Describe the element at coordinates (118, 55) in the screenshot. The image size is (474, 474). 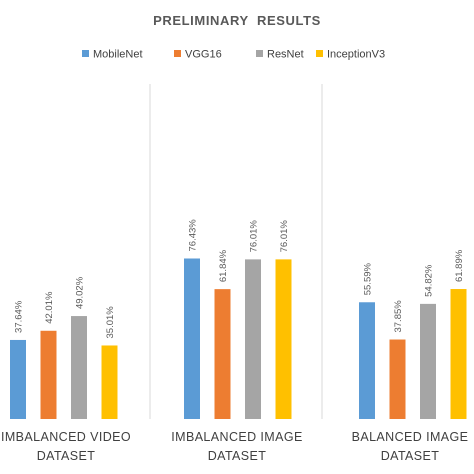
I see `legend-label-mobilenet: MobileNet` at that location.